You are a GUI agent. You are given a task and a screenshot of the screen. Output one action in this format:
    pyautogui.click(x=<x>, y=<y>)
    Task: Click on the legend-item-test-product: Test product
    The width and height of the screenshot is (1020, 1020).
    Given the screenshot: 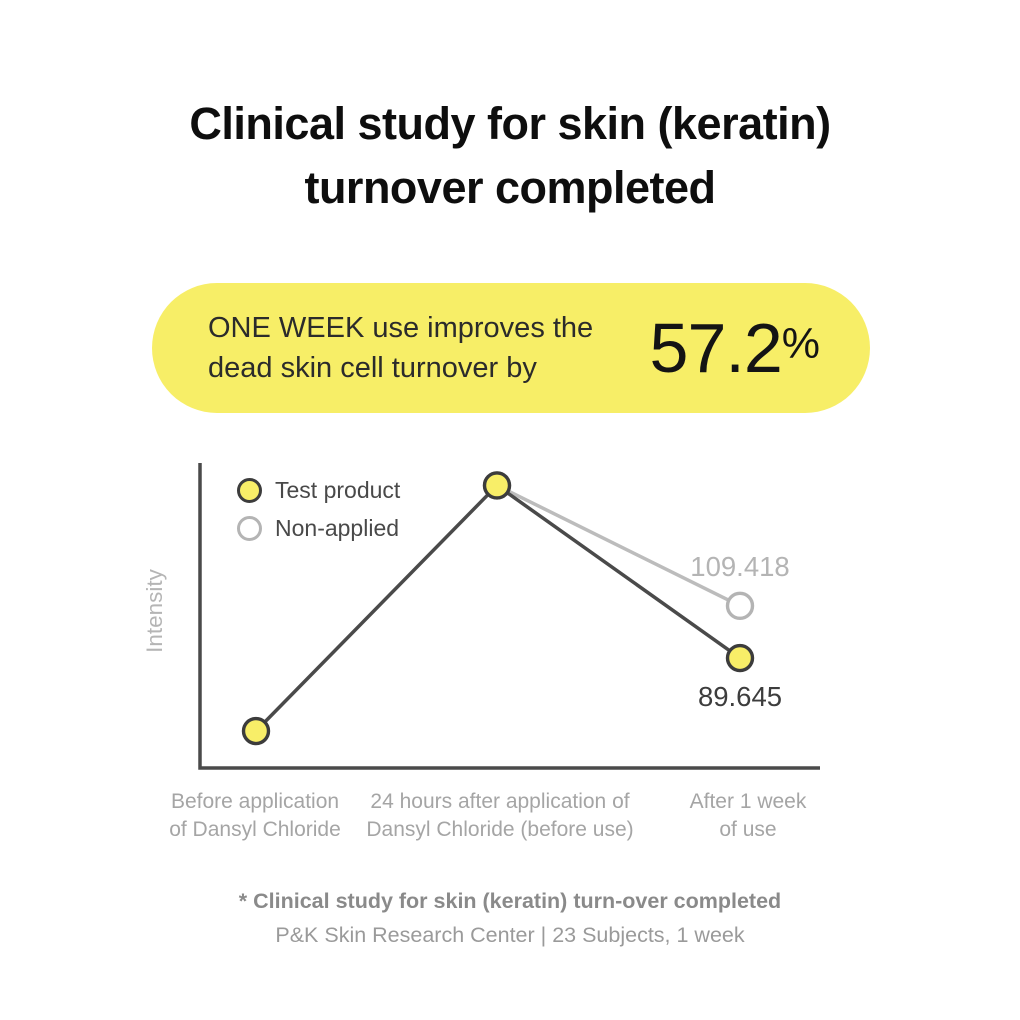 What is the action you would take?
    pyautogui.click(x=318, y=490)
    